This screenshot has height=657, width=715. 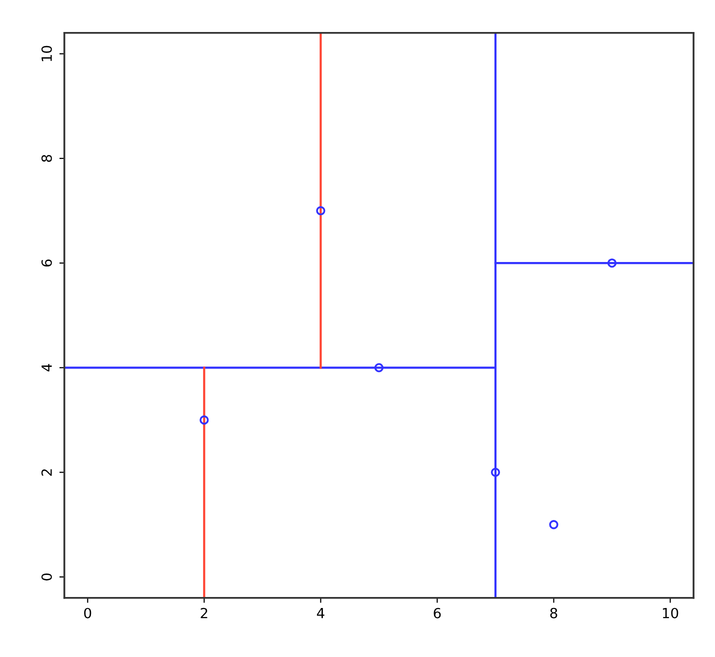 What do you see at coordinates (437, 613) in the screenshot?
I see `x-tick-label: 6` at bounding box center [437, 613].